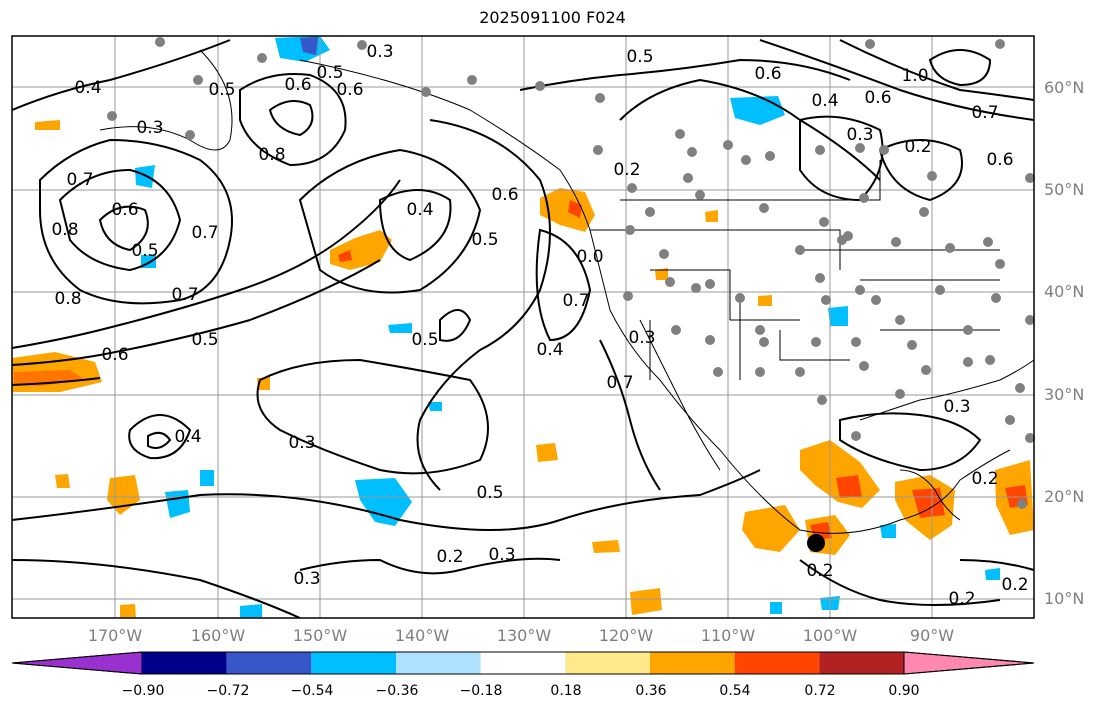 This screenshot has height=712, width=1105. I want to click on lon-label: 140°W, so click(422, 635).